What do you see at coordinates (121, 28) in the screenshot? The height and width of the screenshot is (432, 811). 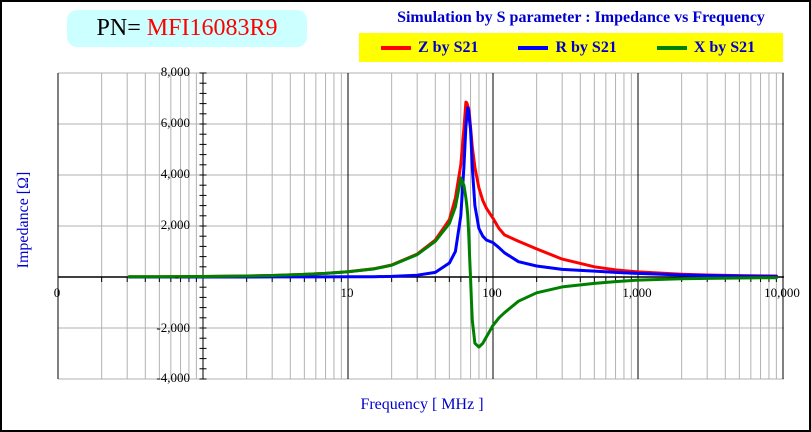 I see `part-number-prefix: PN=` at bounding box center [121, 28].